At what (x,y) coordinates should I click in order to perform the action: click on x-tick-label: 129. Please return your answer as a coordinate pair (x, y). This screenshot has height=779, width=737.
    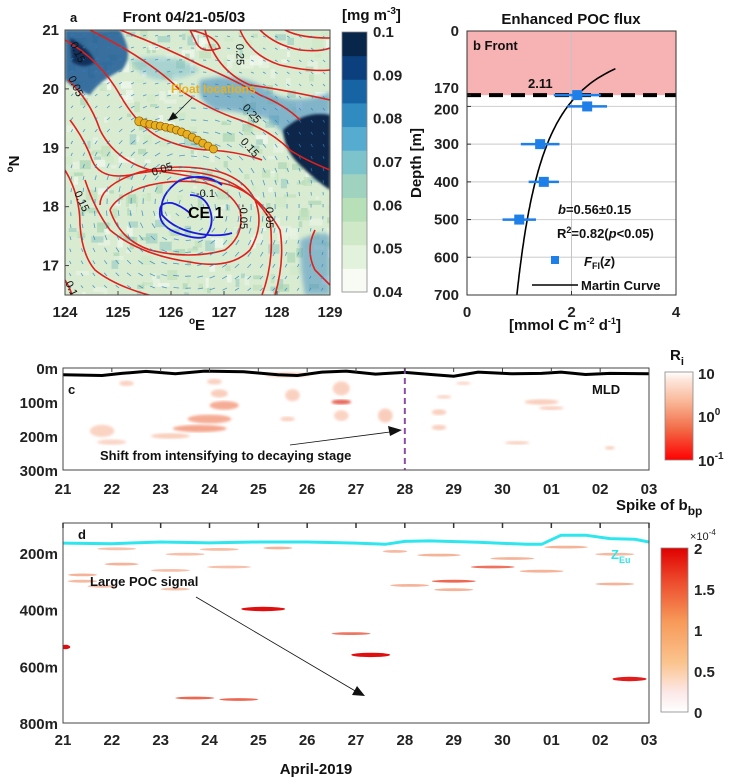
    Looking at the image, I should click on (329, 312).